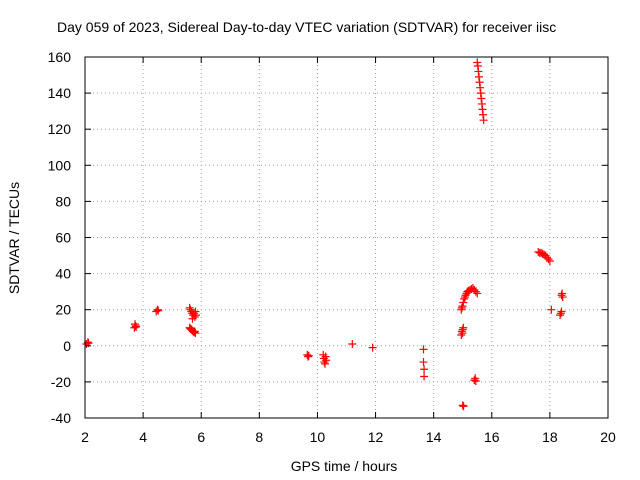 Image resolution: width=640 pixels, height=480 pixels. What do you see at coordinates (143, 437) in the screenshot?
I see `x-tick-label: 4` at bounding box center [143, 437].